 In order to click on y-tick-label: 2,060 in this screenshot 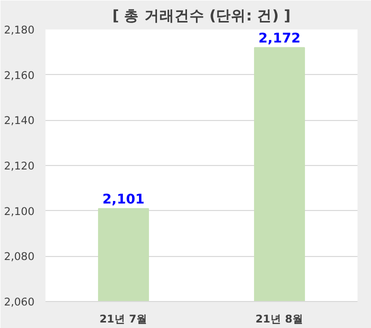, I will do `click(19, 302)`.